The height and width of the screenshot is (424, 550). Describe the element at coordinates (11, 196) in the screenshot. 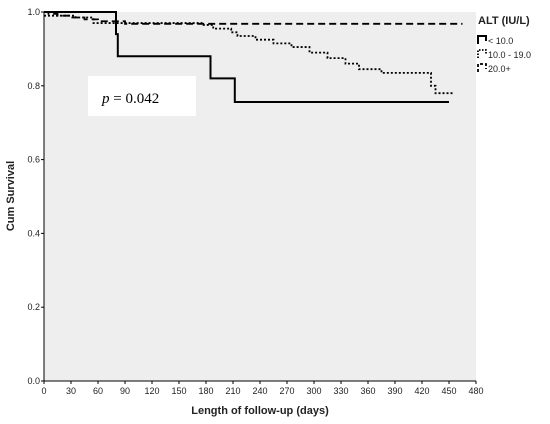

I see `y-axis-title: Cum Survival` at that location.